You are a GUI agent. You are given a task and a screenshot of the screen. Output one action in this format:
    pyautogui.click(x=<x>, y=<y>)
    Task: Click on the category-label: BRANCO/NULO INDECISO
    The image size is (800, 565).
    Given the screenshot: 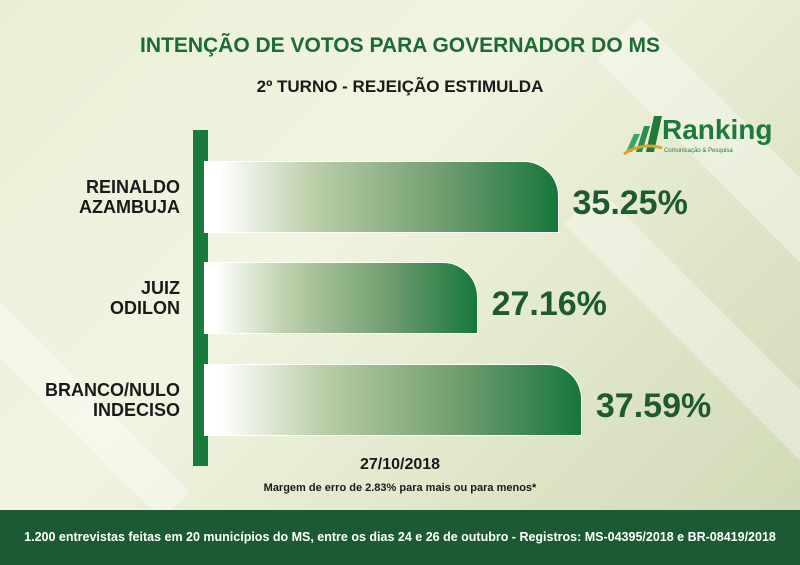 What is the action you would take?
    pyautogui.click(x=90, y=400)
    